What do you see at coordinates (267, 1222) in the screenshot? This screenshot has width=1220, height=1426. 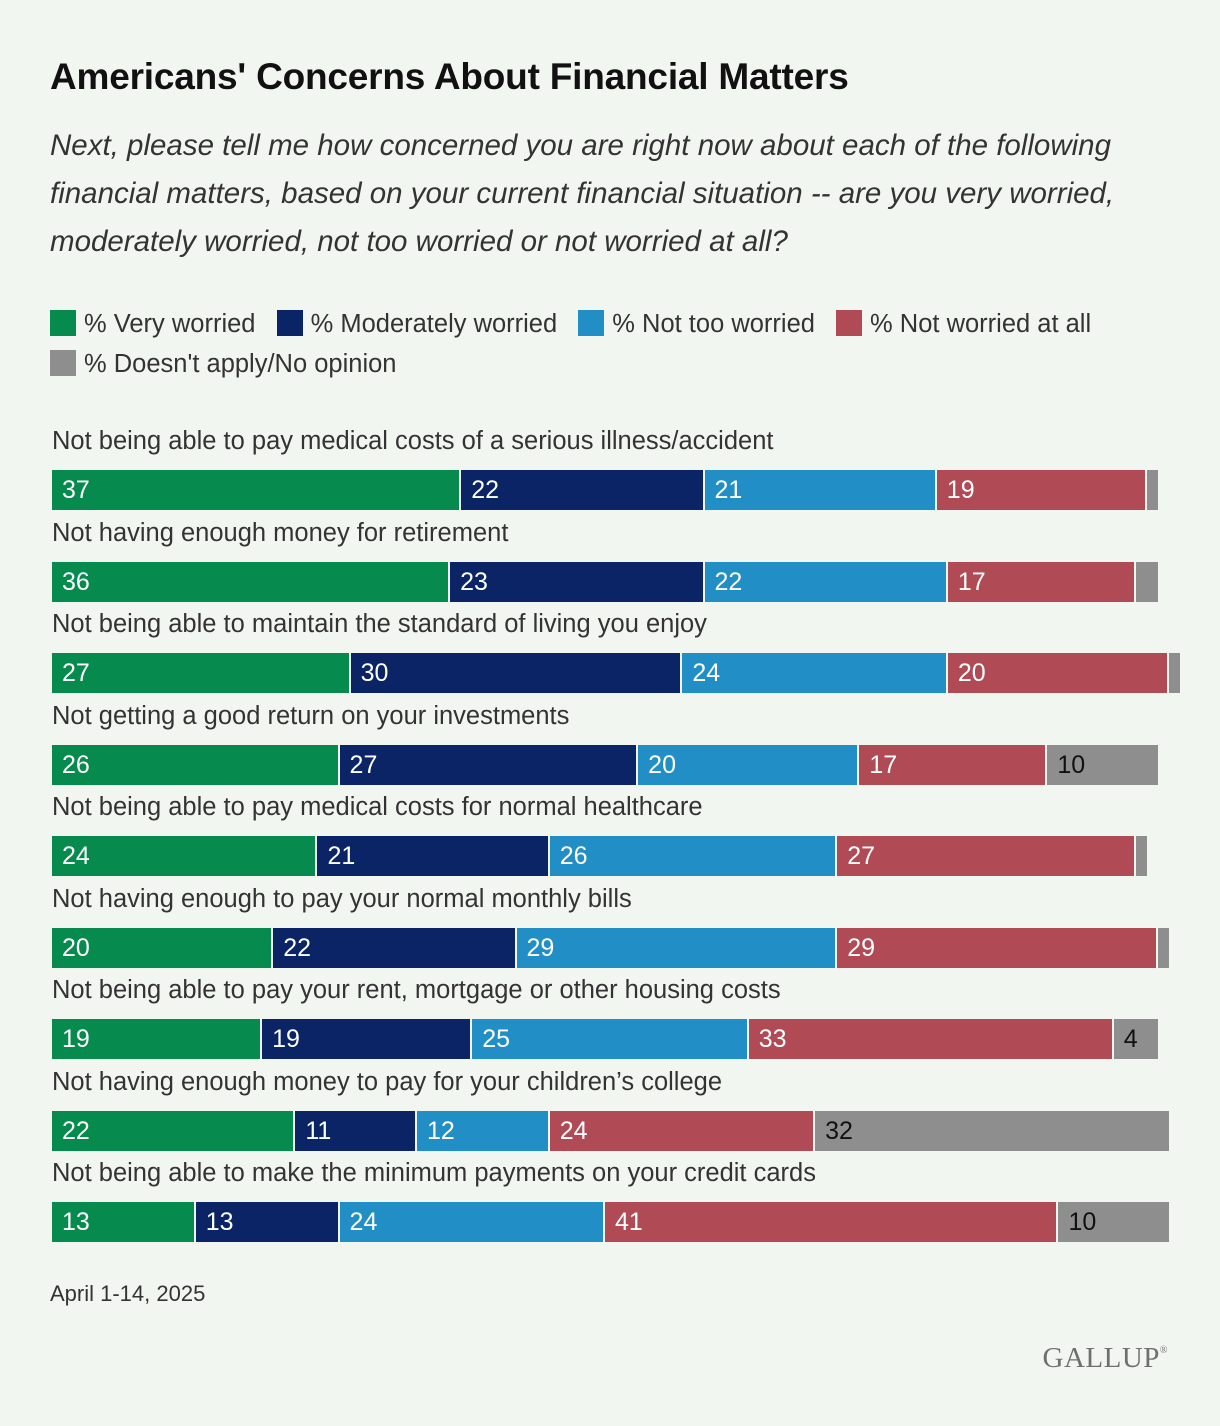 I see `bar-segment-moderately-worried: 13` at bounding box center [267, 1222].